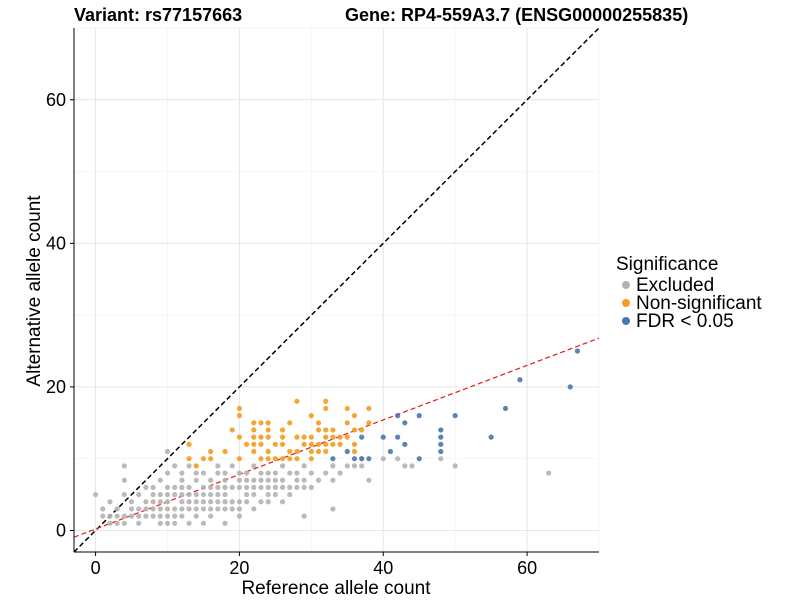 The height and width of the screenshot is (600, 800). What do you see at coordinates (336, 588) in the screenshot?
I see `x-axis-title: Reference allele count` at bounding box center [336, 588].